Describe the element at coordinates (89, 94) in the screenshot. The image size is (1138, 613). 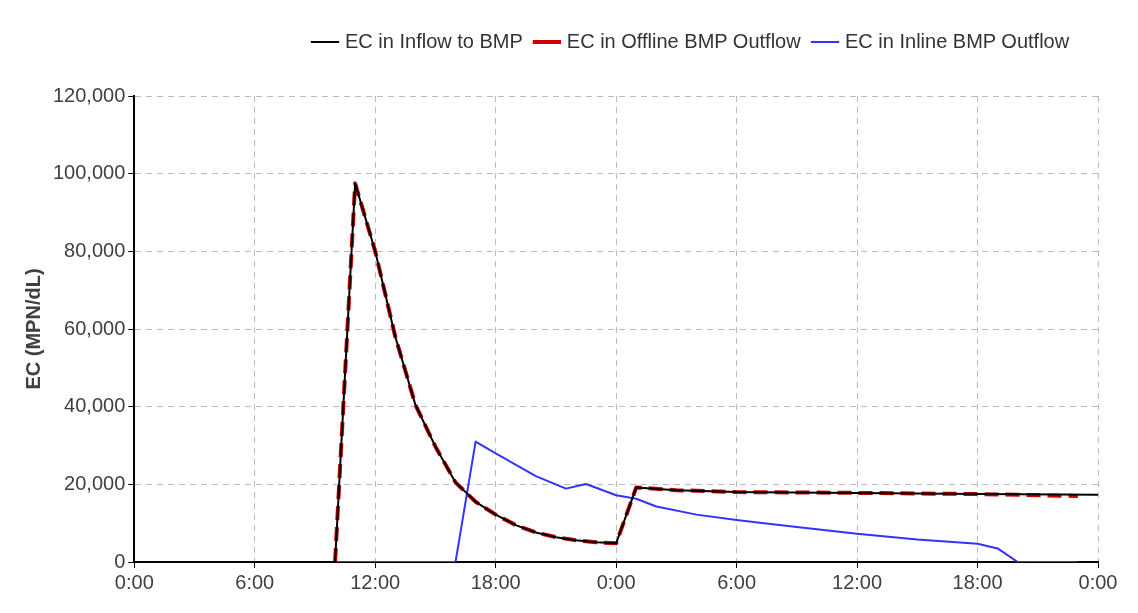
I see `y-tick-label: 120,000` at that location.